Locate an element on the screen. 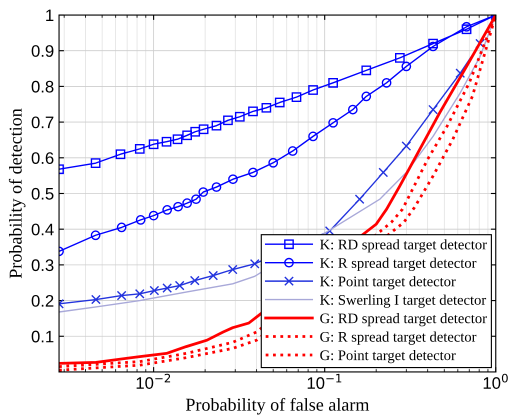  y-tick-label: 0.1 is located at coordinates (43, 336).